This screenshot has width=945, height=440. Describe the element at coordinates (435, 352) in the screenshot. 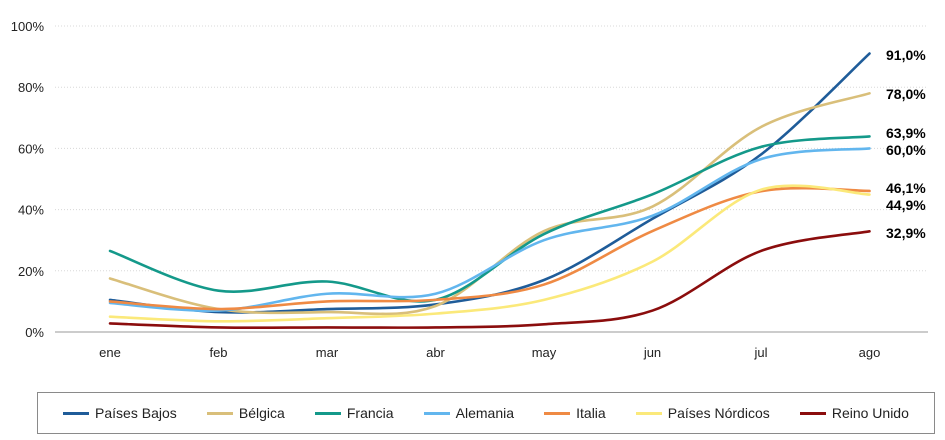

I see `x-tick-label: abr` at that location.